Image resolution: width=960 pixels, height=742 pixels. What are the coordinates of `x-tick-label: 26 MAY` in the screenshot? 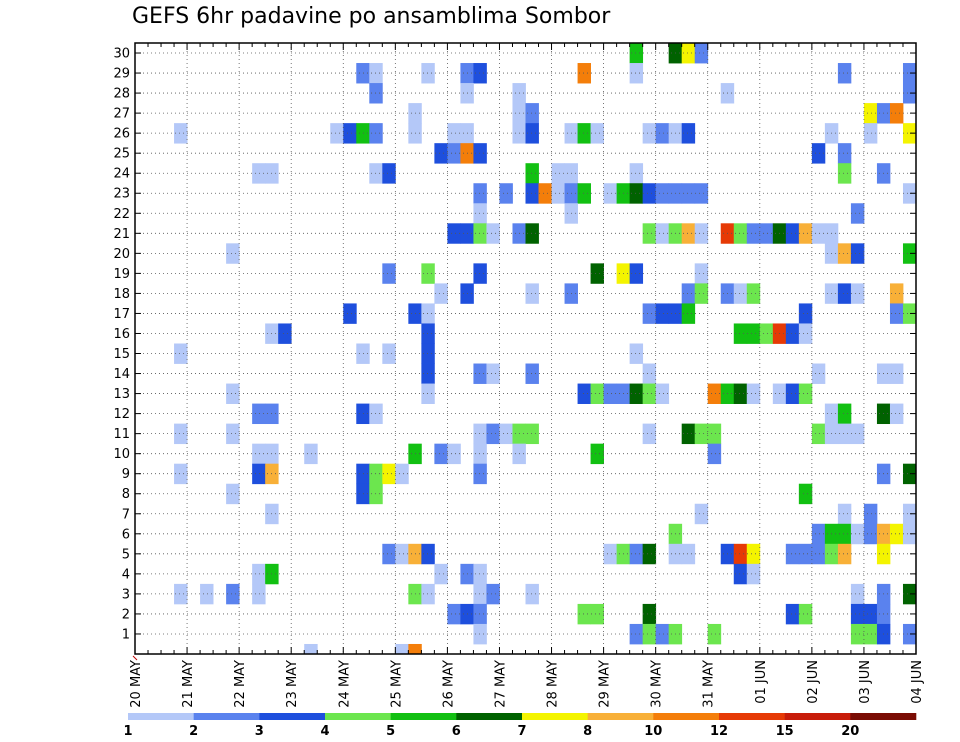 It's located at (448, 684).